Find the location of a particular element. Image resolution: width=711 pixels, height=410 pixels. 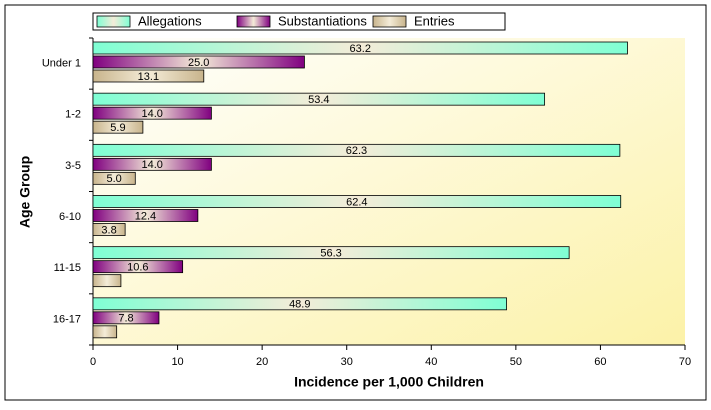

y-tick-label: 3-5 is located at coordinates (73, 166).